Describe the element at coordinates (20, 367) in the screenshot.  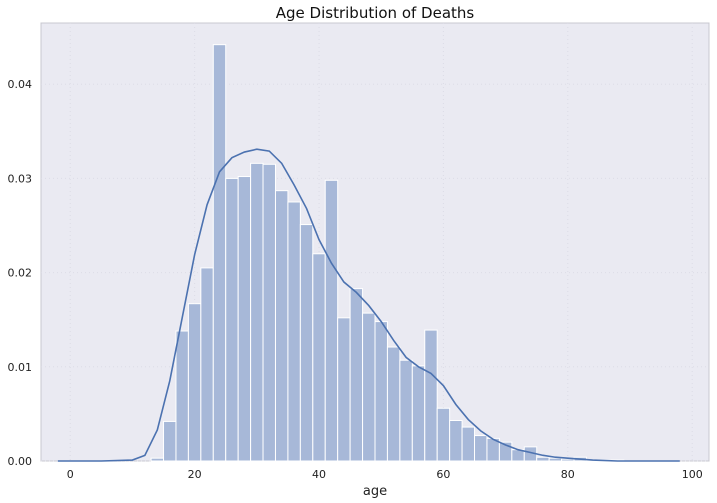
I see `y-tick-label: 0.01` at that location.